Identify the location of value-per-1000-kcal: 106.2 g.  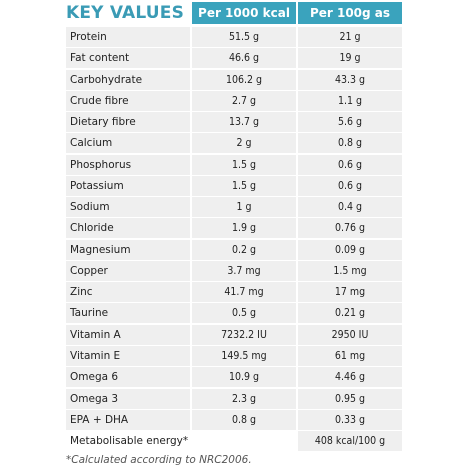
(244, 79).